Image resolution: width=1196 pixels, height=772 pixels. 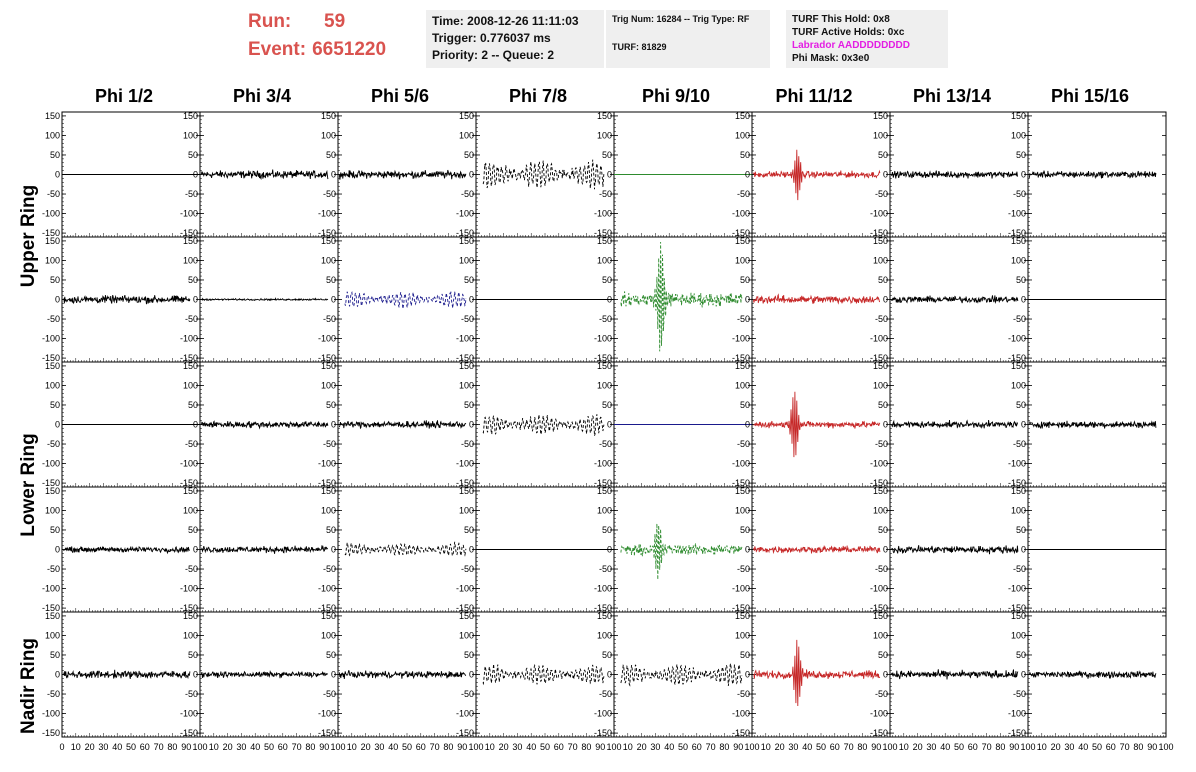 What do you see at coordinates (333, 38) in the screenshot?
I see `run-event-box: Run: 59 Event: 6651220` at bounding box center [333, 38].